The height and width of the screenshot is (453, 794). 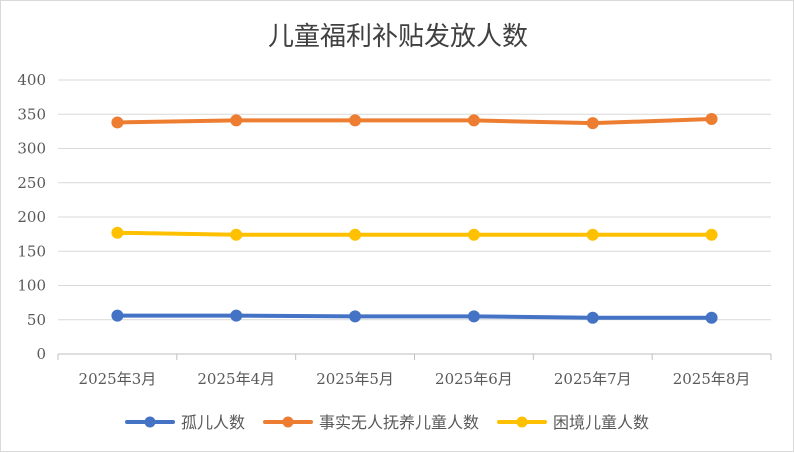 What do you see at coordinates (31, 183) in the screenshot?
I see `y-tick-label: 250` at bounding box center [31, 183].